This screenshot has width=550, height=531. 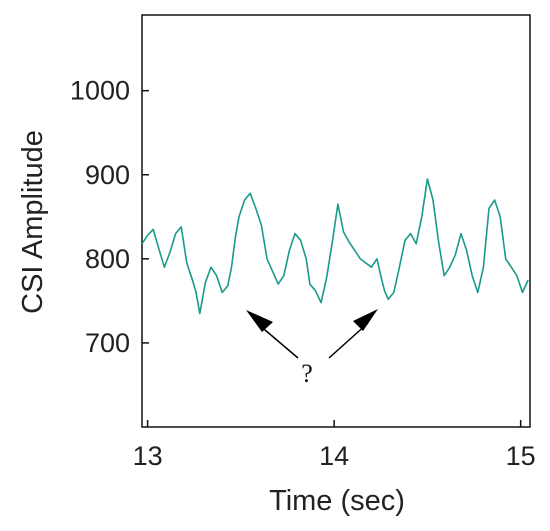 What do you see at coordinates (365, 320) in the screenshot?
I see `annotation-arrowhead-right` at bounding box center [365, 320].